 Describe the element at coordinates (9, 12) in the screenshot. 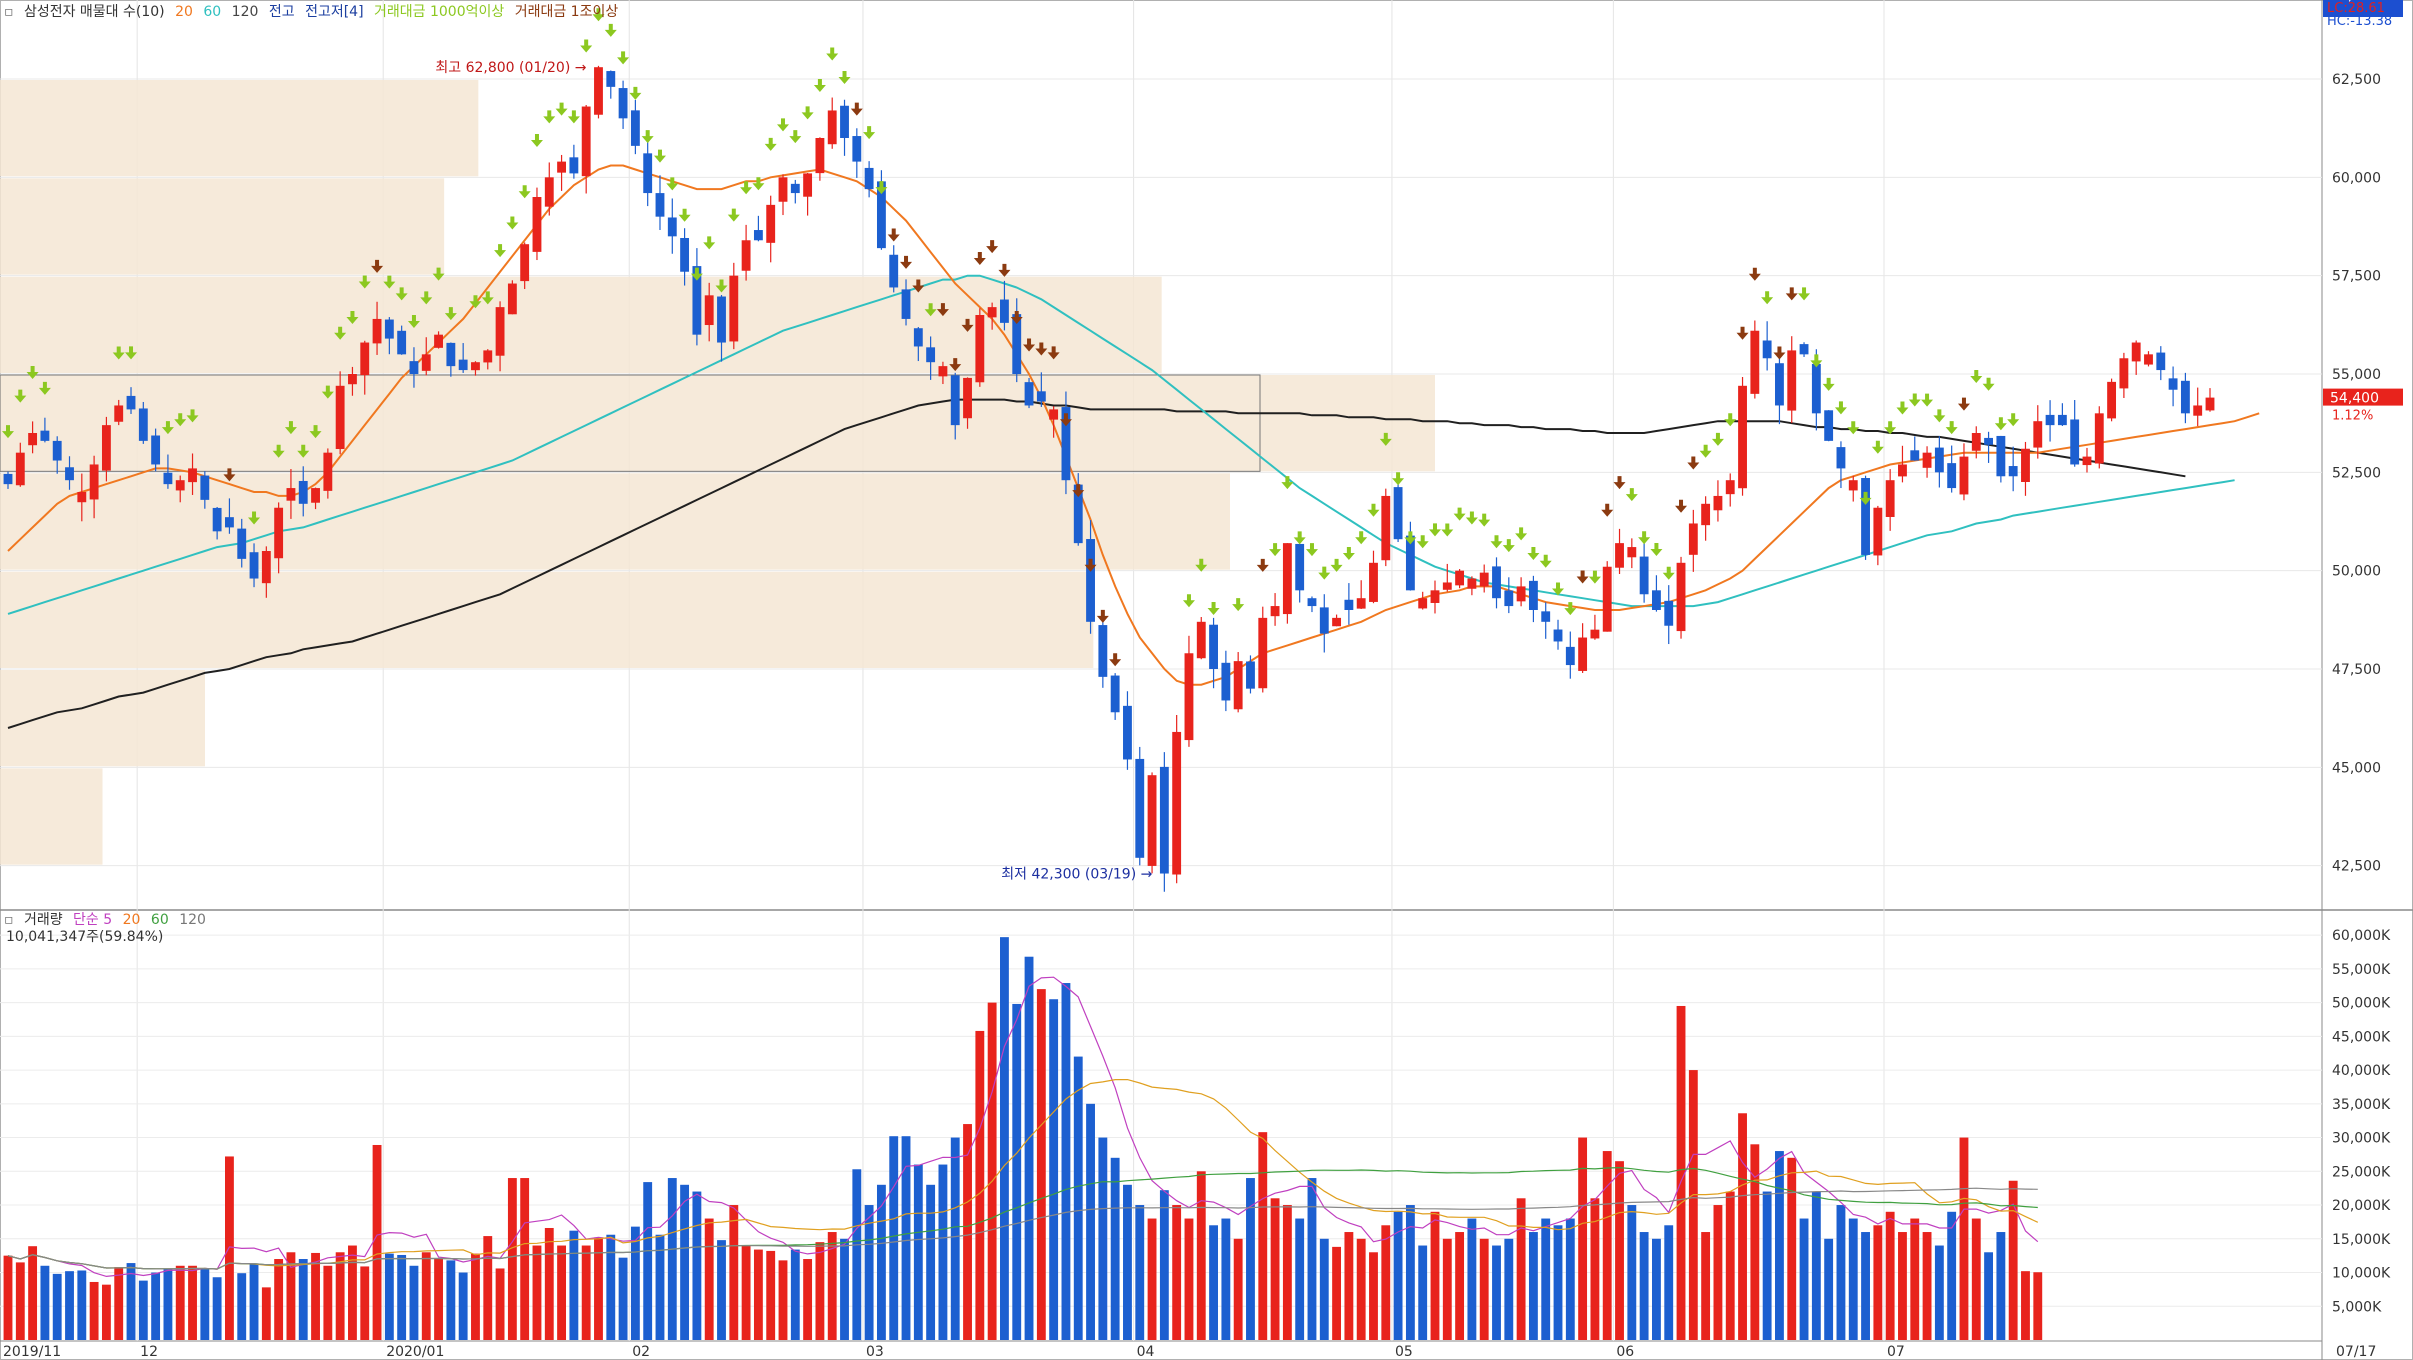

I see `legend-toggle-icon: ▫` at that location.